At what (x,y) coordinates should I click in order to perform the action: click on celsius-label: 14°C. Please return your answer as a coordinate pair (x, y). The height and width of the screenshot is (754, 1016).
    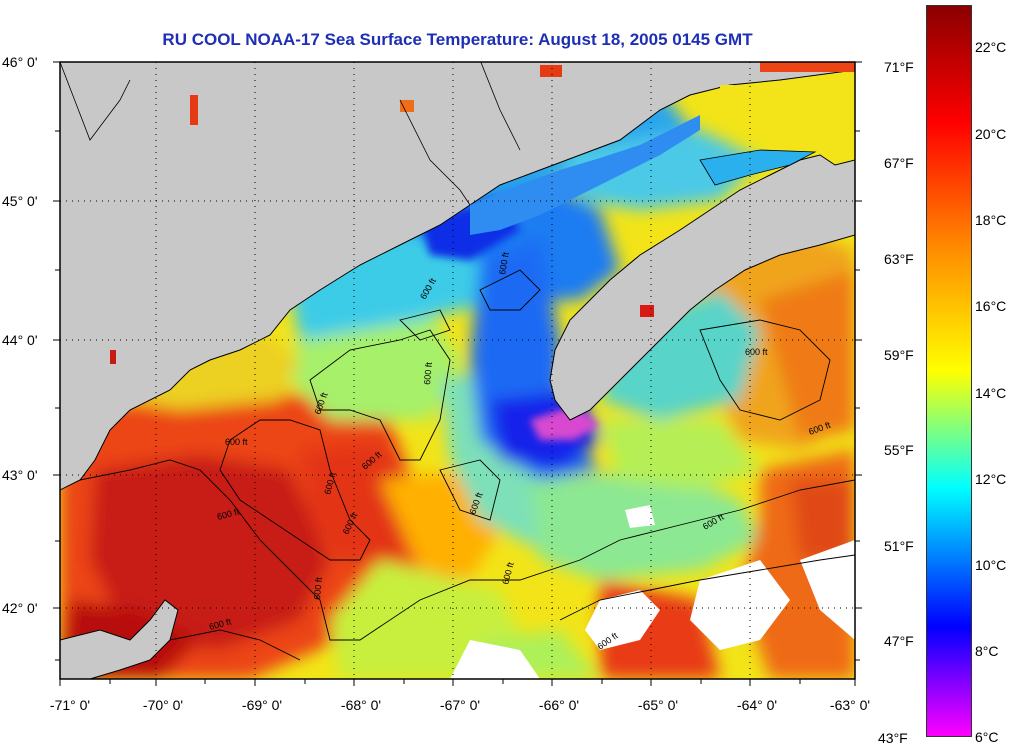
    Looking at the image, I should click on (991, 393).